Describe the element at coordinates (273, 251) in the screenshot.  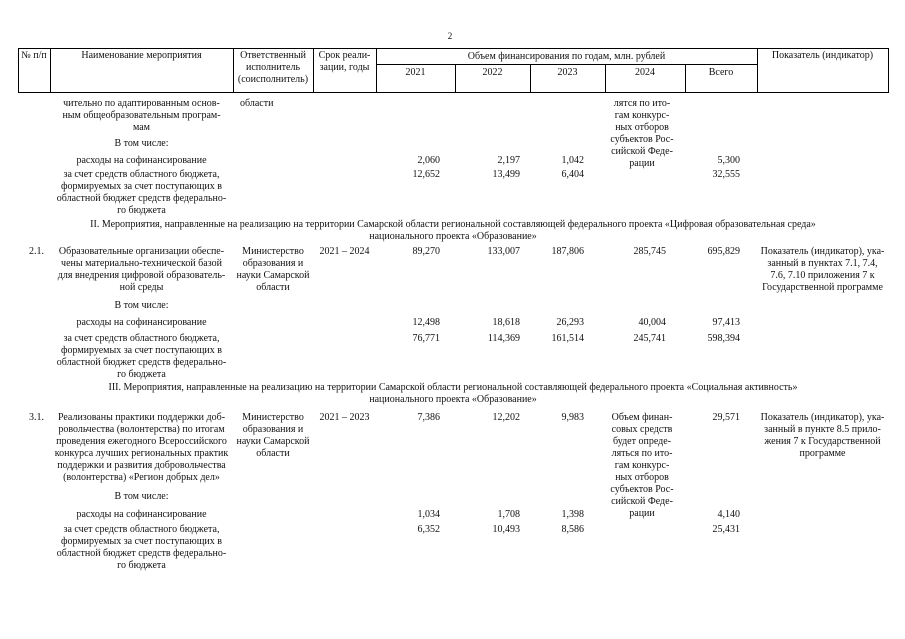
I see `text-line: Министерство` at that location.